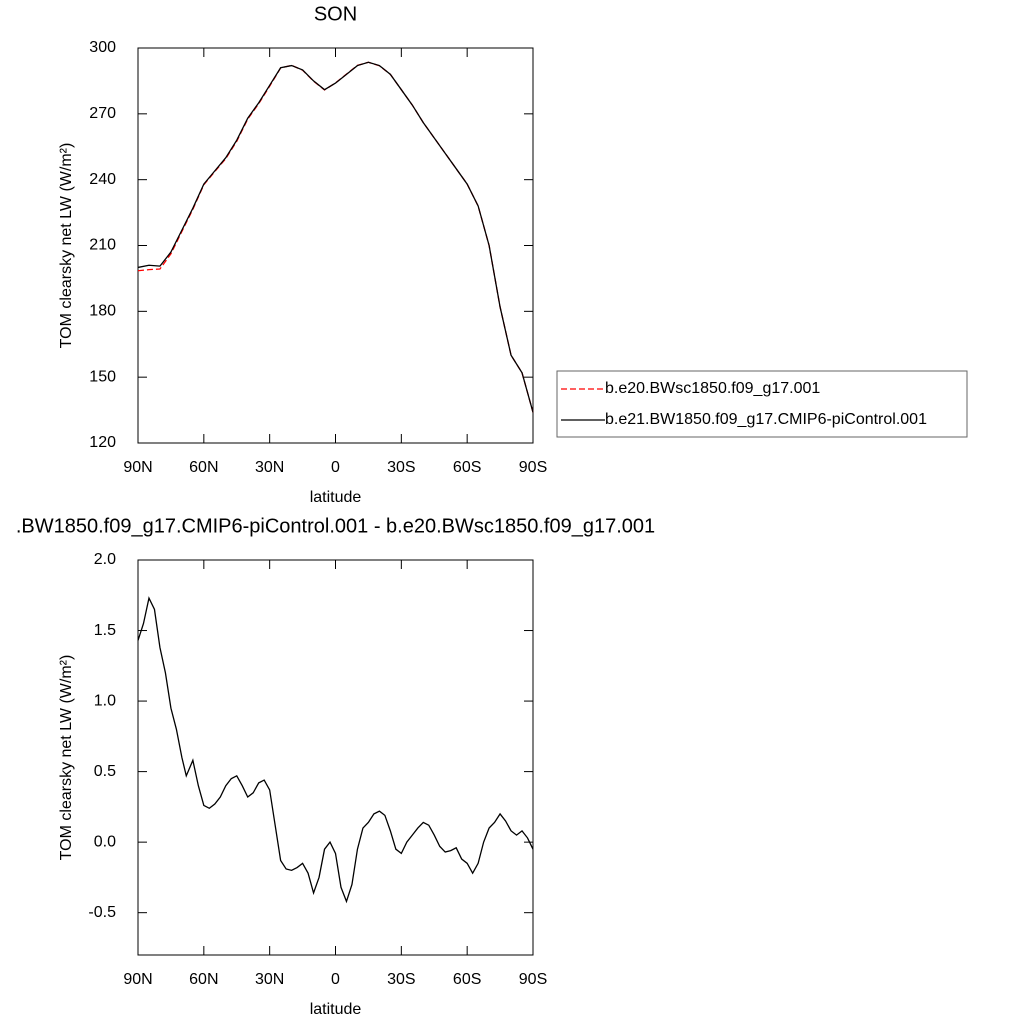 Image resolution: width=1024 pixels, height=1024 pixels. Describe the element at coordinates (105, 630) in the screenshot. I see `y-tick-label: 1.5` at that location.